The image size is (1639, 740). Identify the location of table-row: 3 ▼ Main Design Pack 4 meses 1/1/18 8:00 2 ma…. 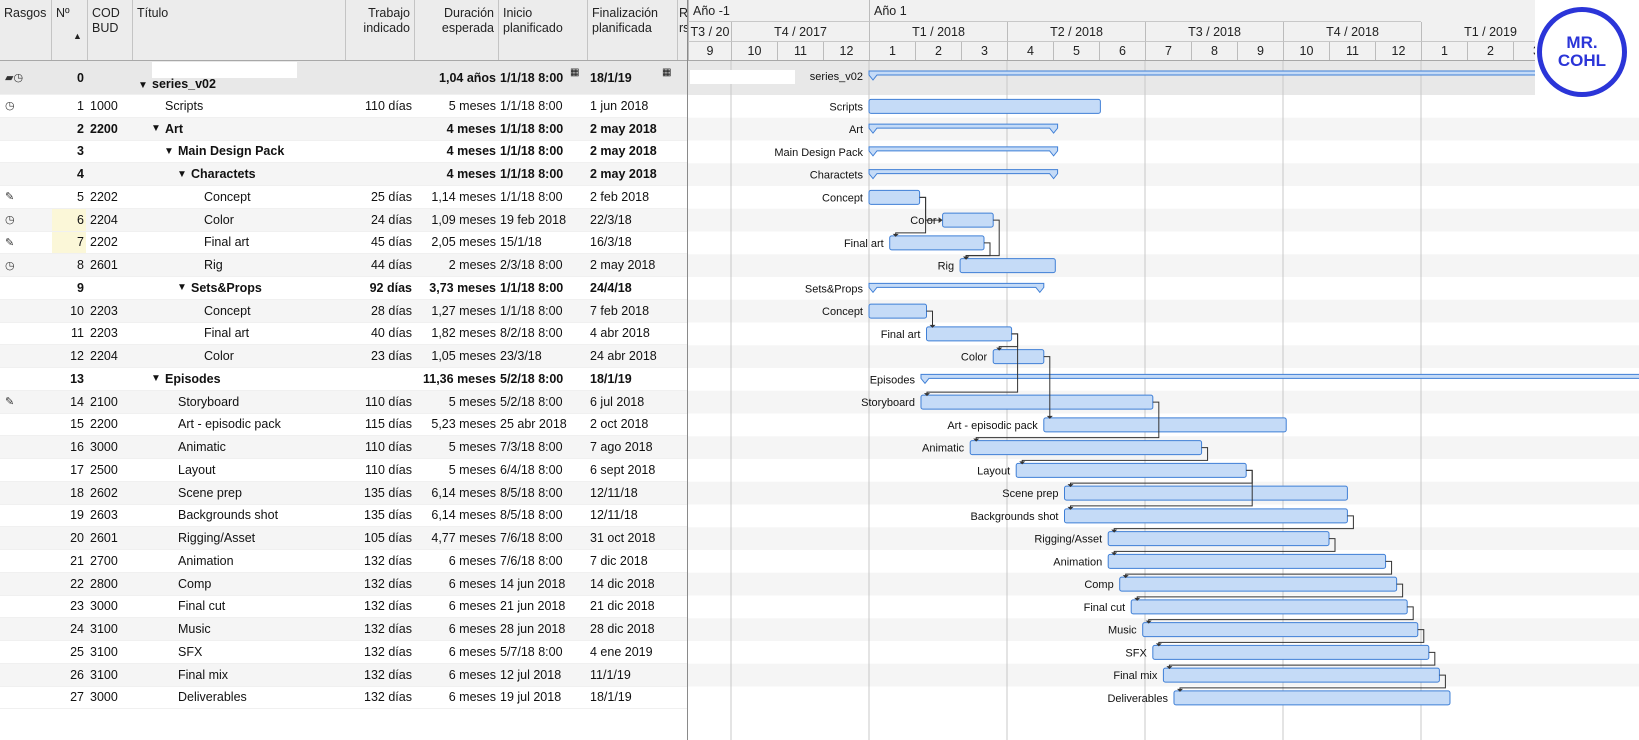
(344, 152).